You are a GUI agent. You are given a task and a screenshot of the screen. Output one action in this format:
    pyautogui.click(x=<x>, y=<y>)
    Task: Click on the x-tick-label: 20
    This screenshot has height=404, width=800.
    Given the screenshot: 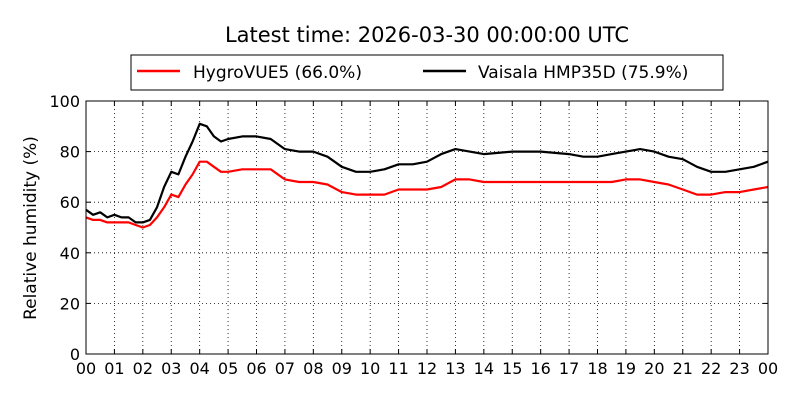 What is the action you would take?
    pyautogui.click(x=654, y=368)
    